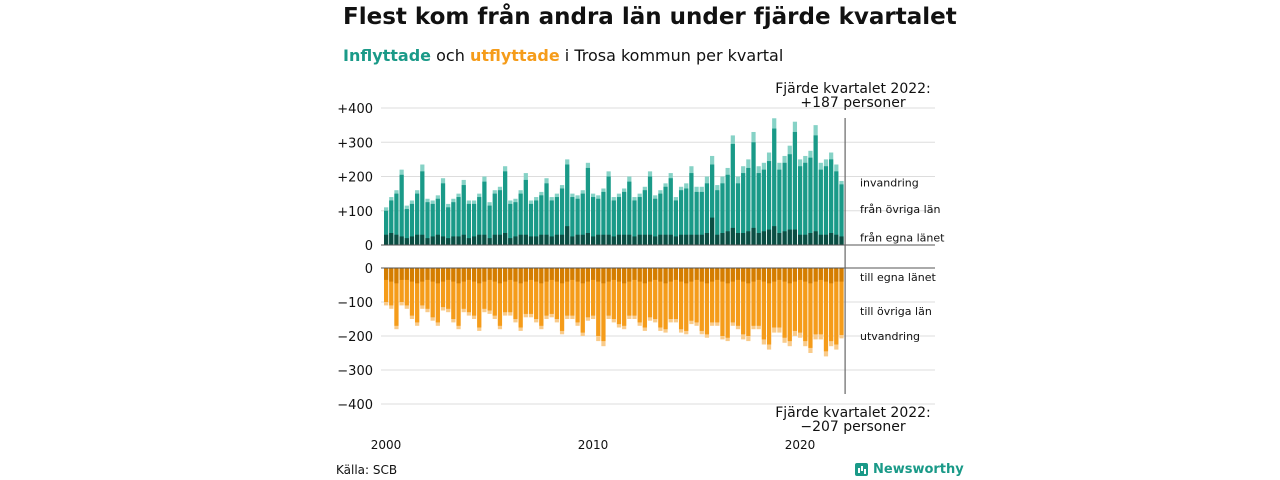 The height and width of the screenshot is (480, 1280). I want to click on series-label-top: från övriga län, so click(900, 209).